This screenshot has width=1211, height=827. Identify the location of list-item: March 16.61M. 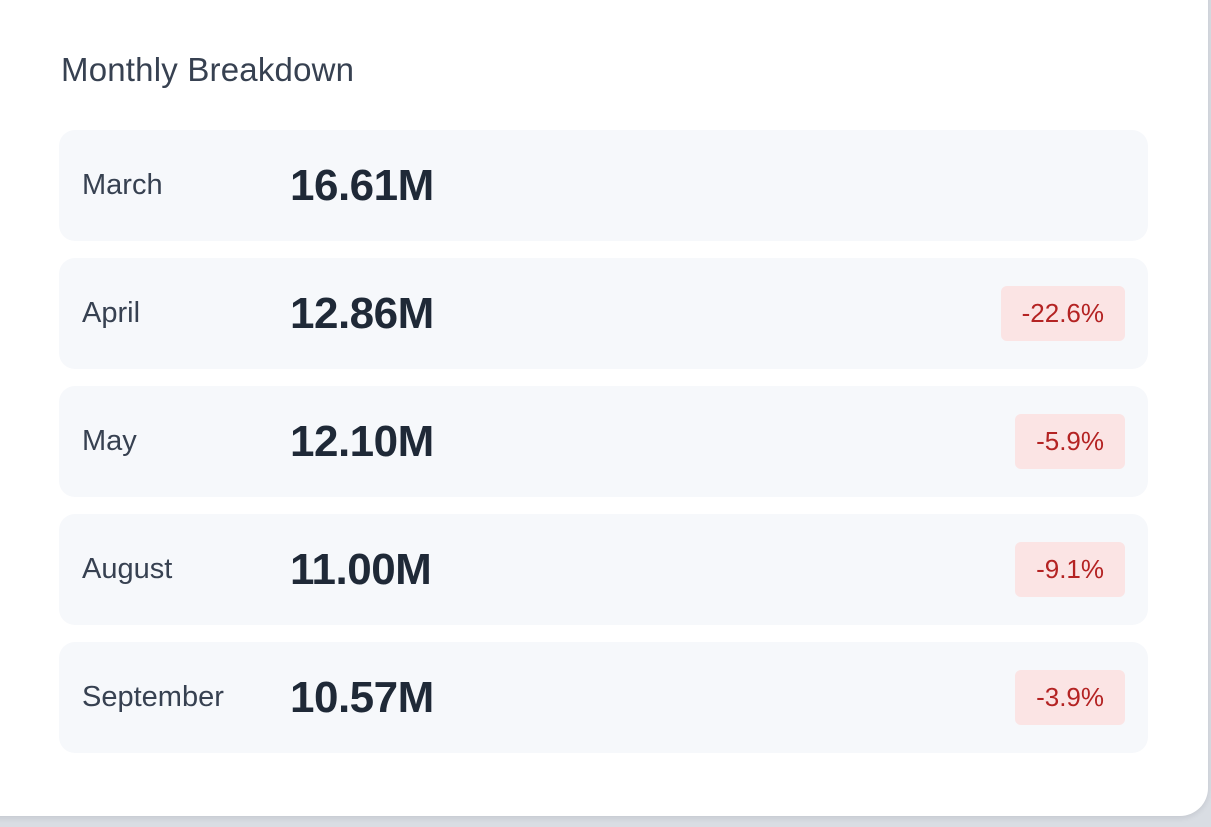
(603, 185).